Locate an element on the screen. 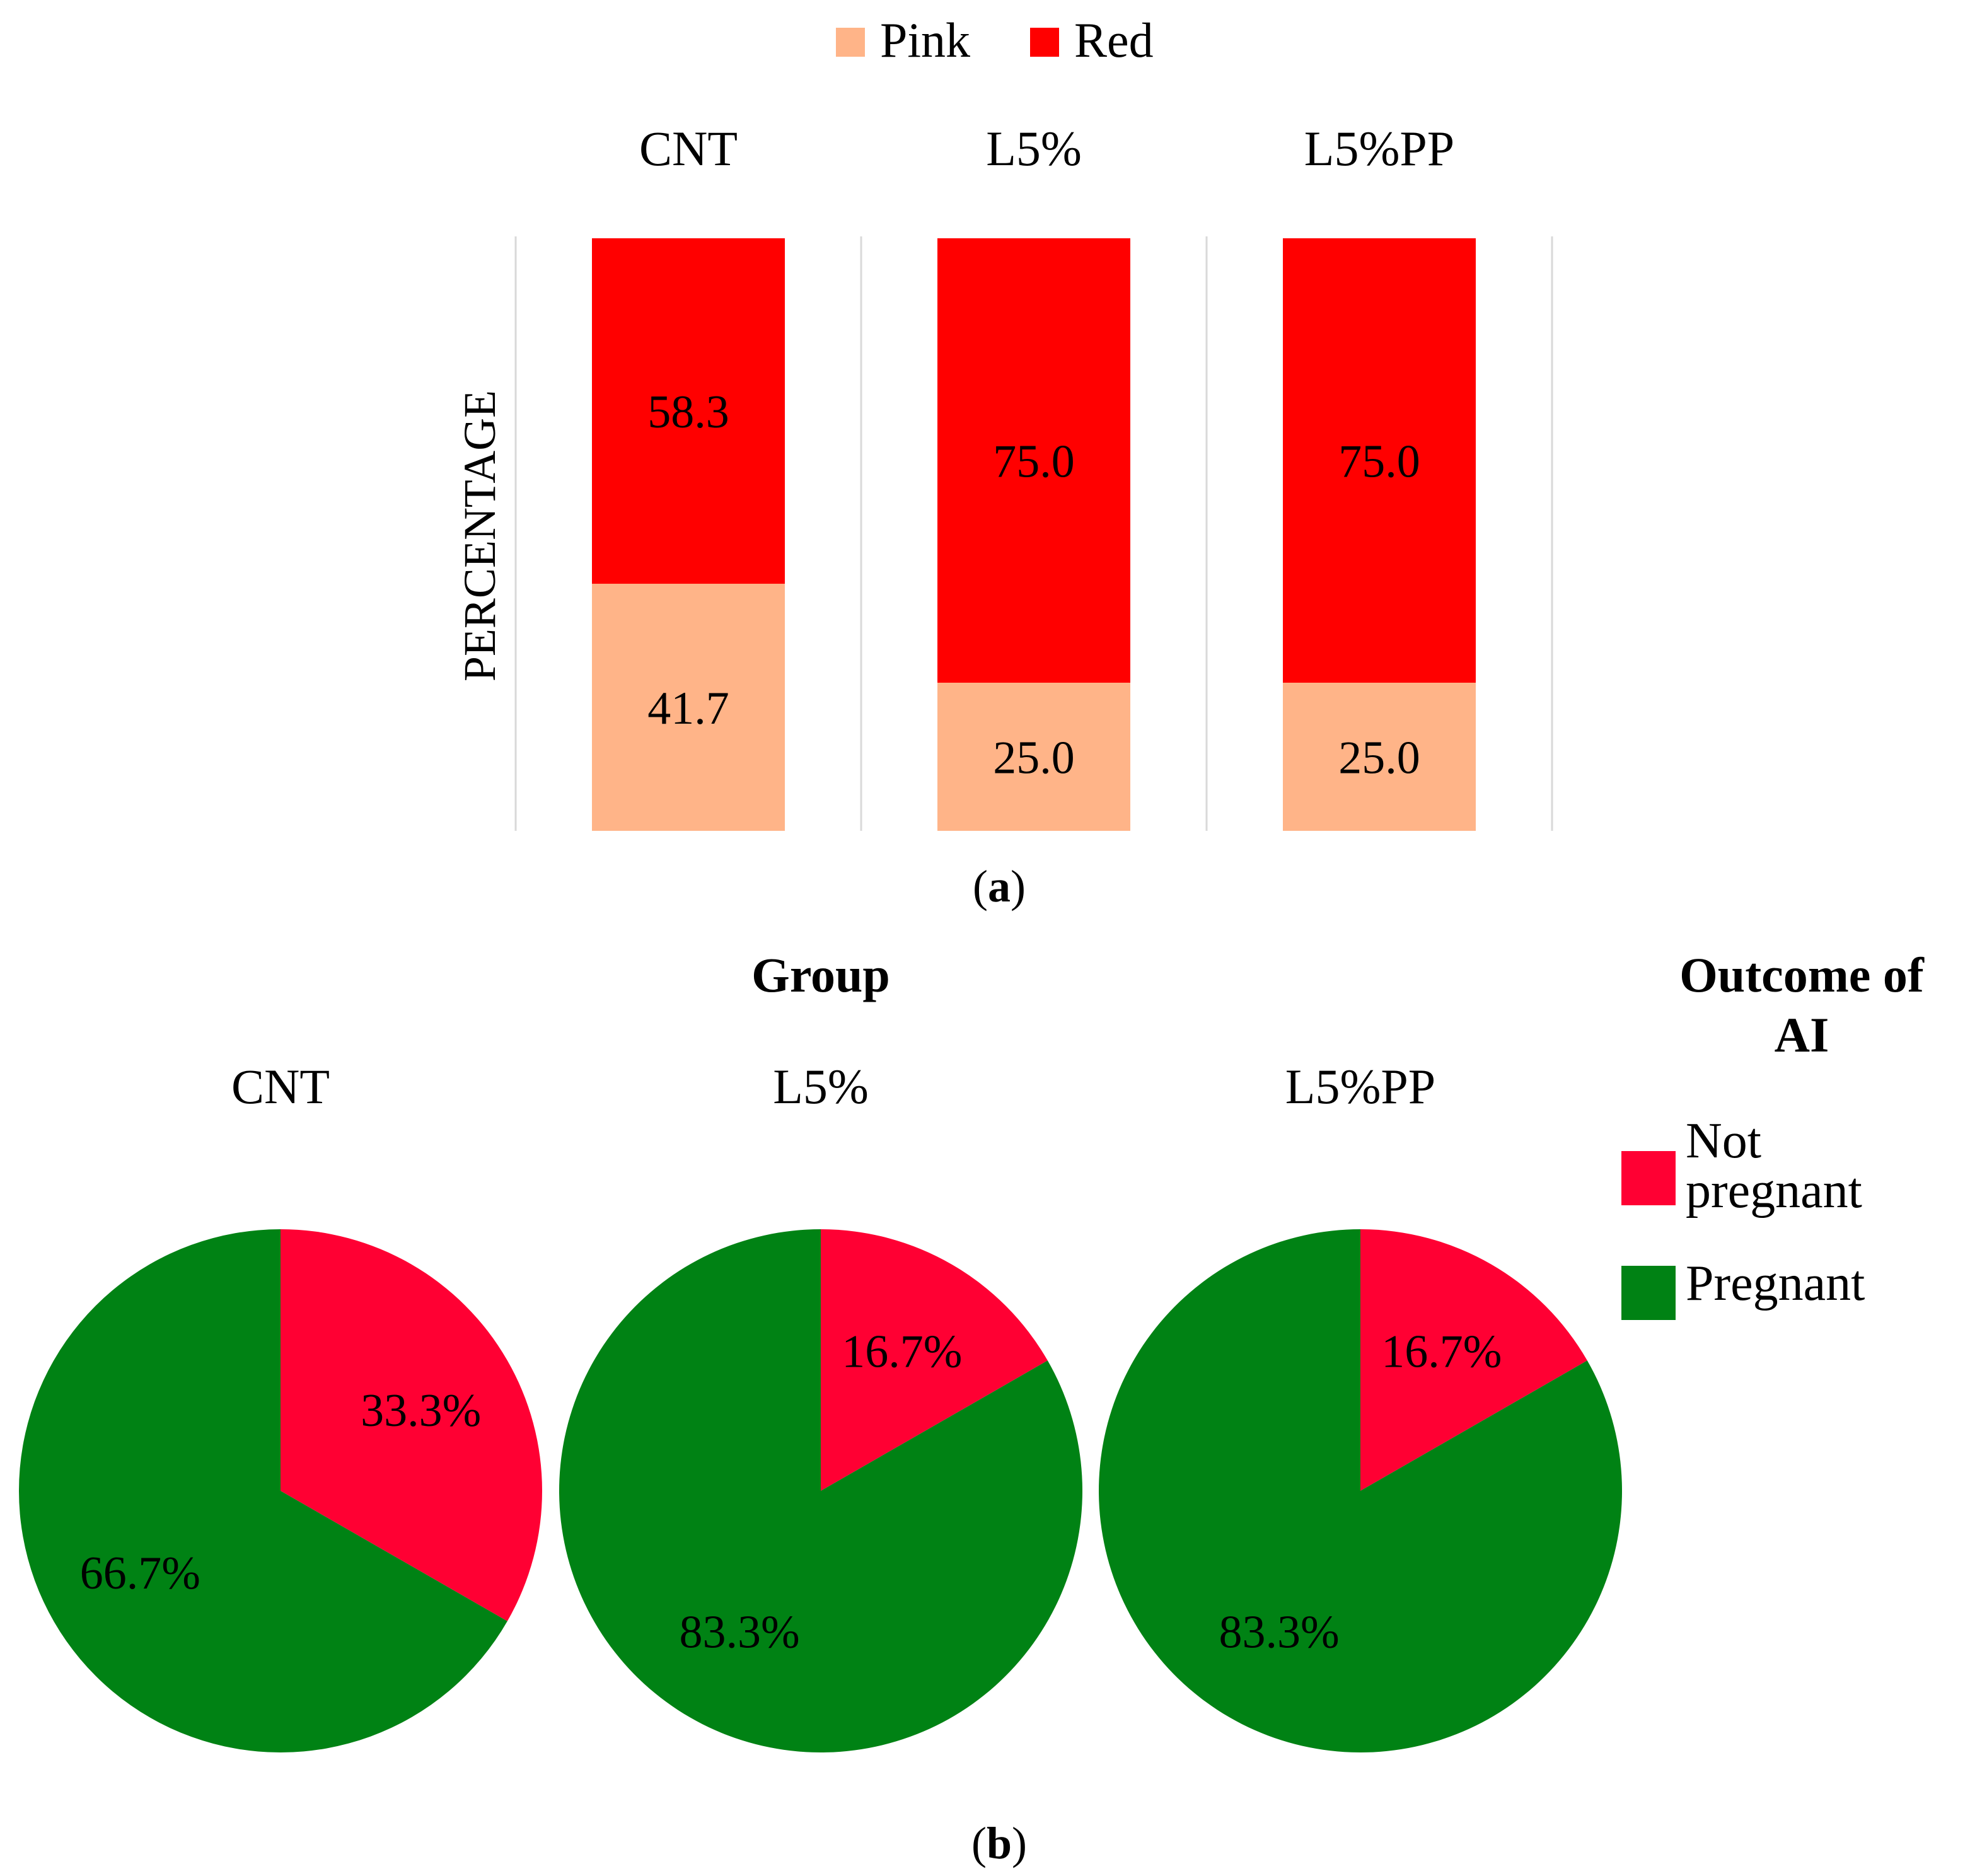 The width and height of the screenshot is (1970, 1876). caption-a-letter: a is located at coordinates (999, 886).